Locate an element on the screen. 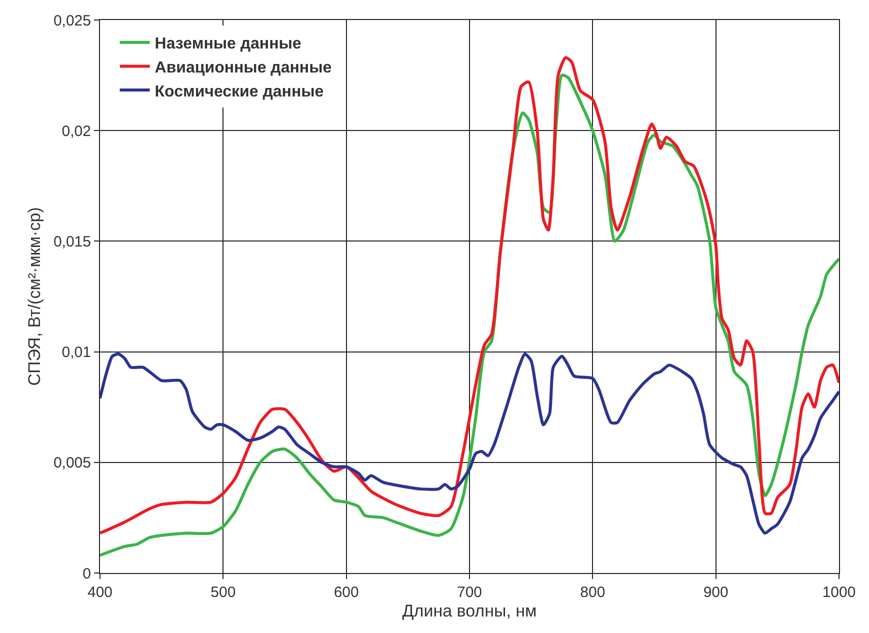  x-tick-label: 400 is located at coordinates (100, 592).